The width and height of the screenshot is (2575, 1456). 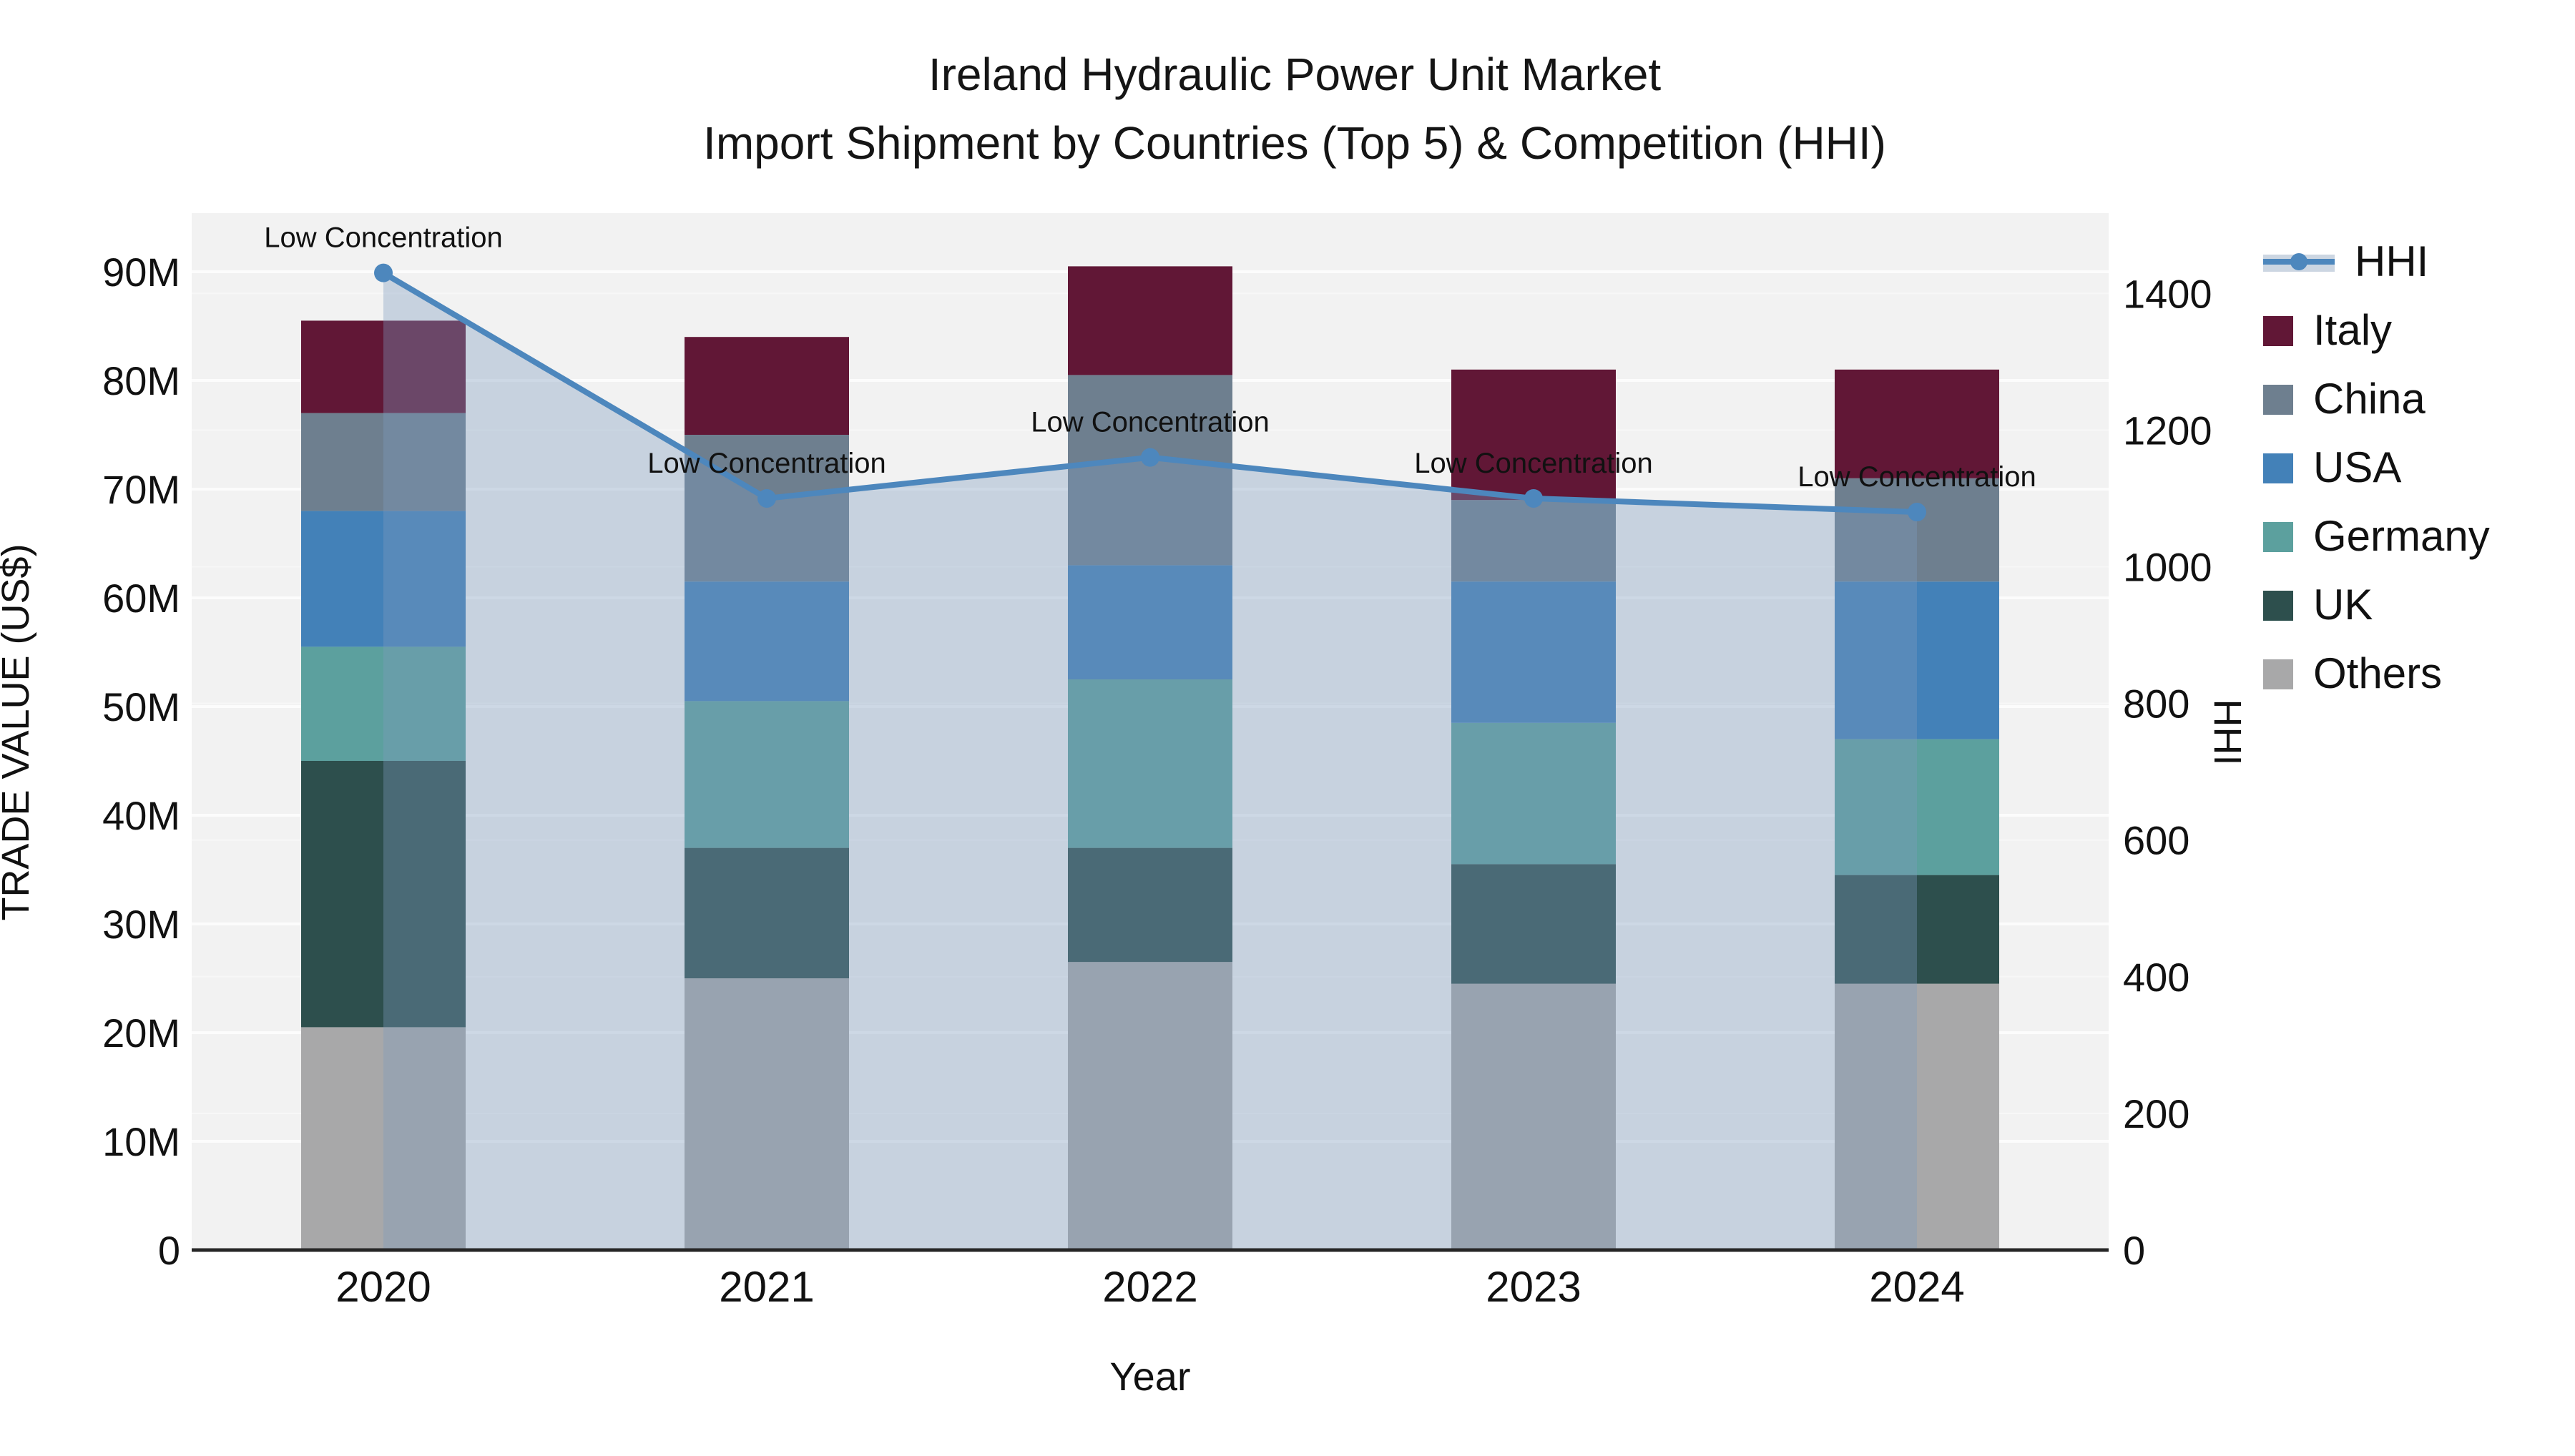 What do you see at coordinates (1534, 463) in the screenshot?
I see `annotation-2023: Low Concentration` at bounding box center [1534, 463].